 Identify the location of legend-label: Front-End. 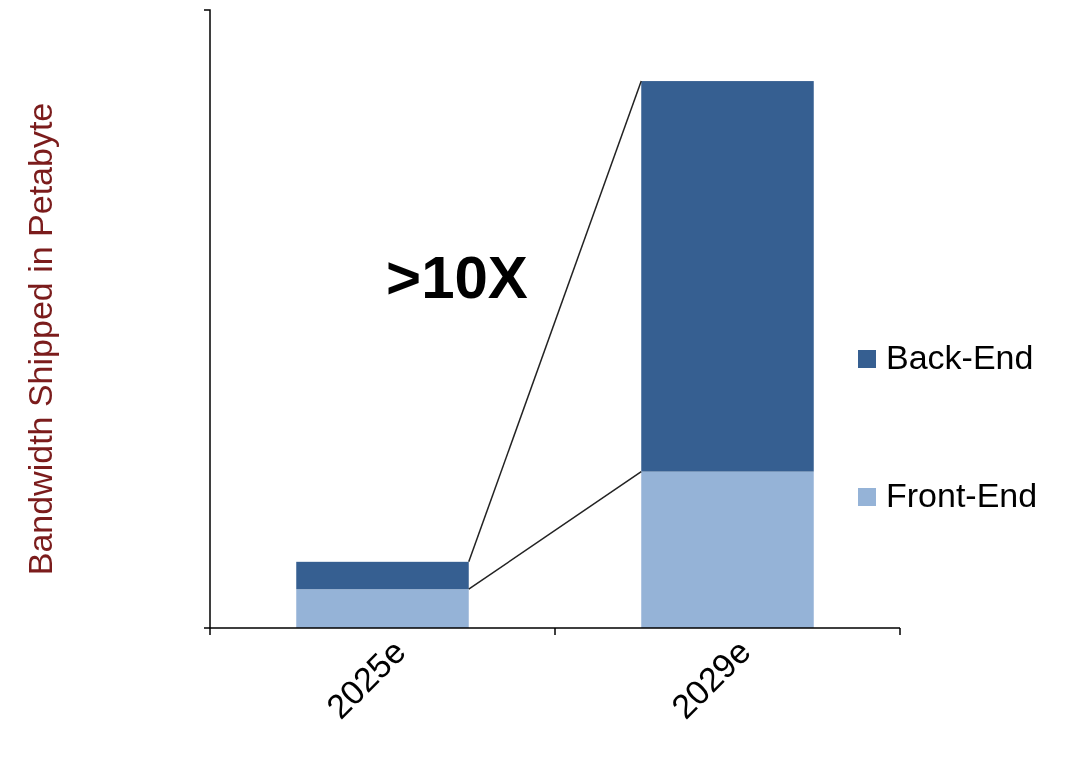
(962, 495).